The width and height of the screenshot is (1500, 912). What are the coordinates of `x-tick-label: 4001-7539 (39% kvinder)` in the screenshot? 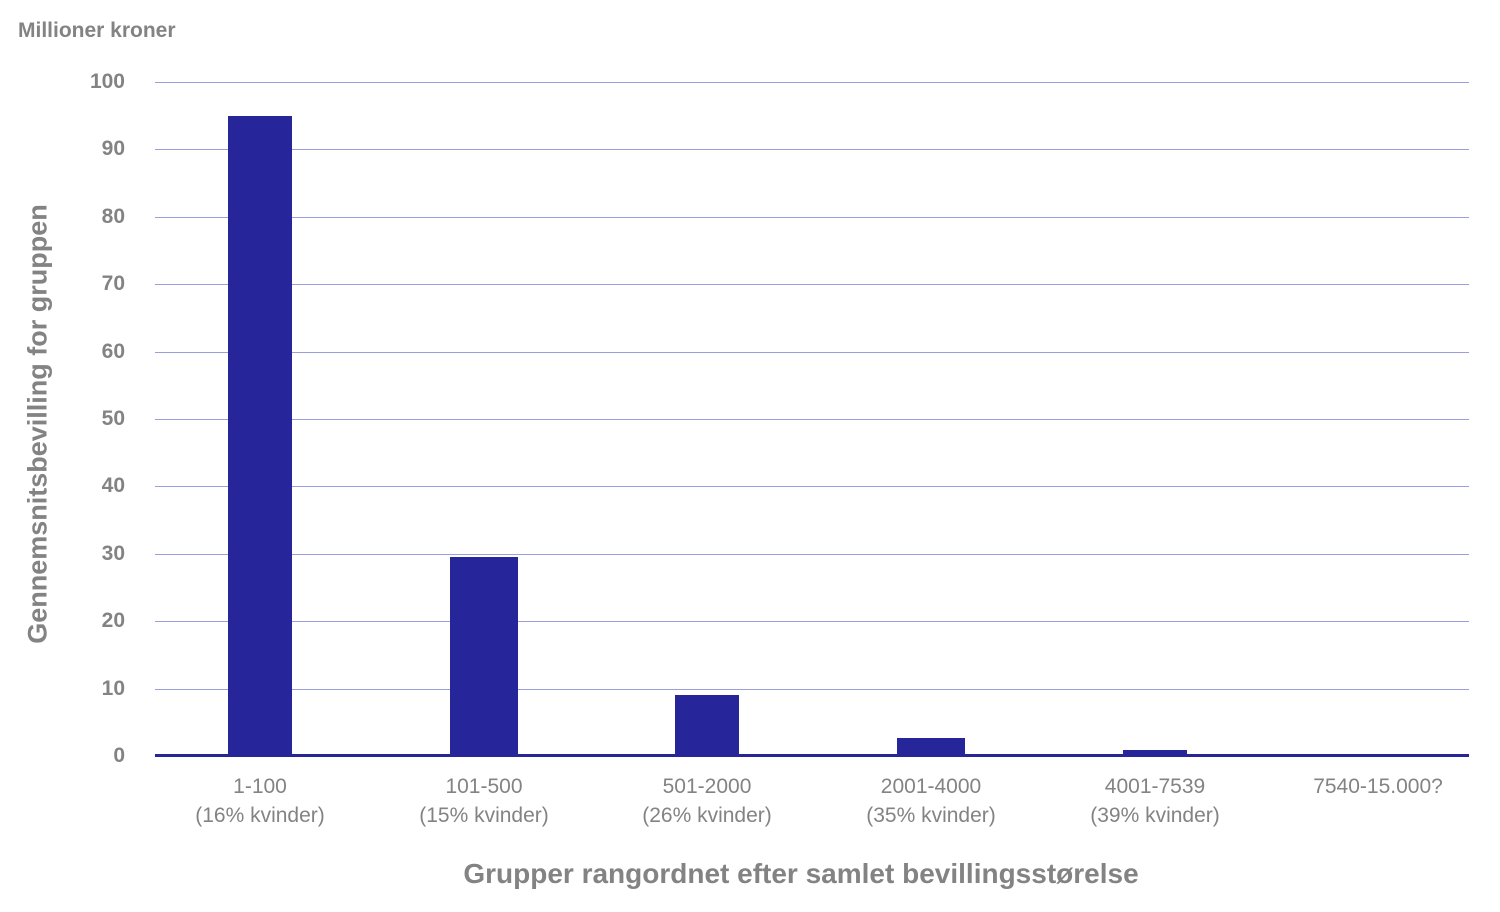 It's located at (1155, 801).